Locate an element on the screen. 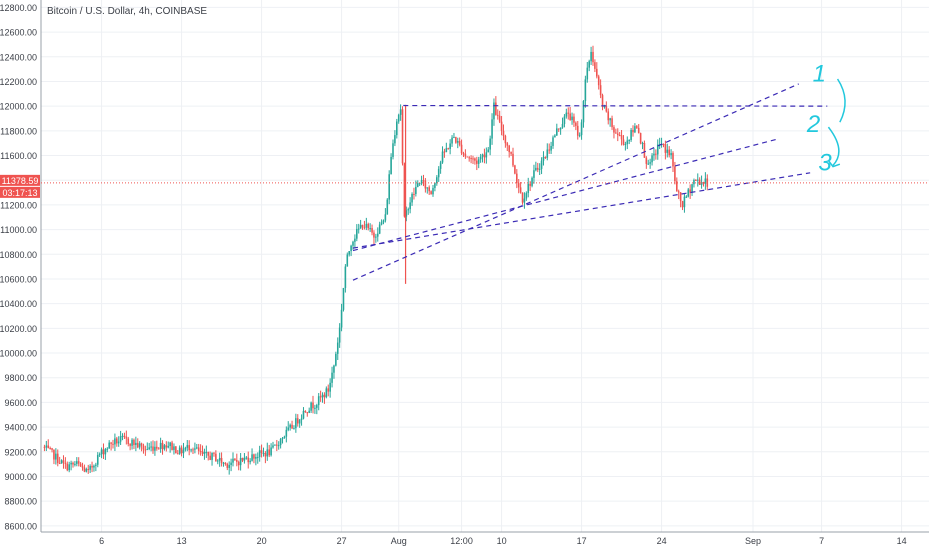  price-tick-label: 10600.00 is located at coordinates (18, 279).